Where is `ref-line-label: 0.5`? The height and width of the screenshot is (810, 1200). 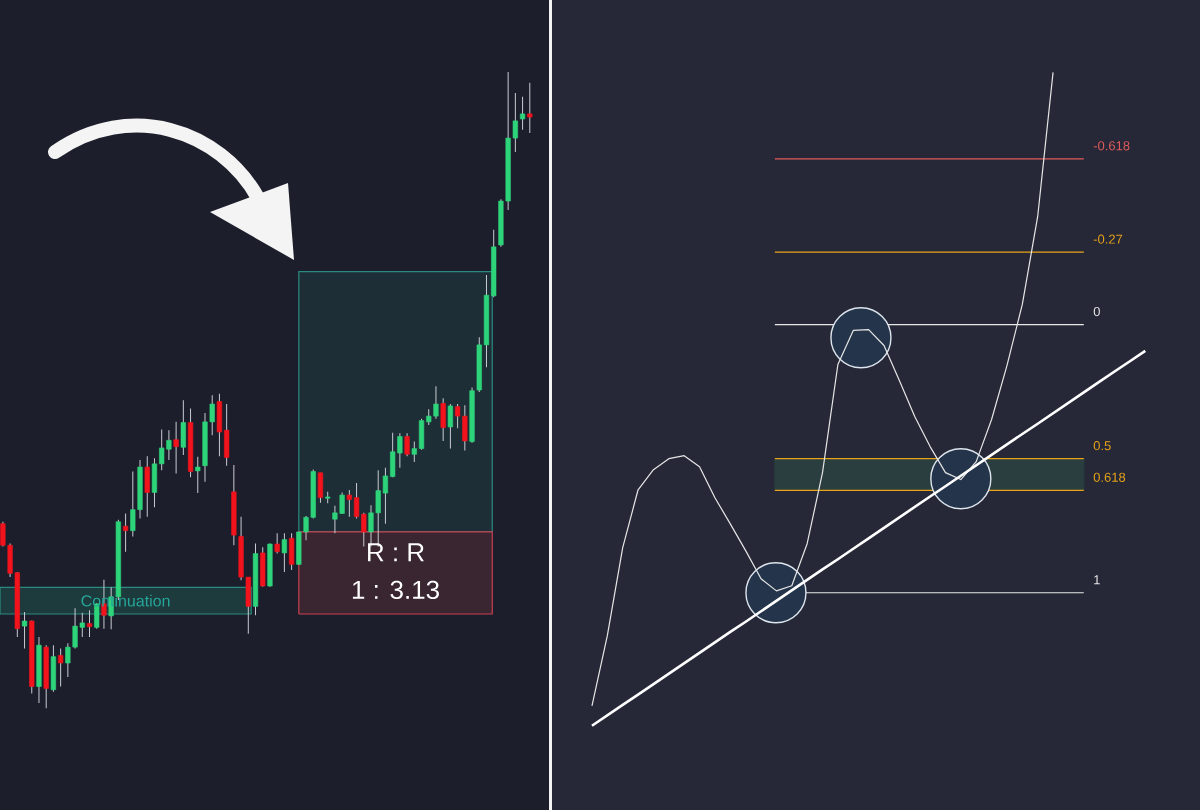 ref-line-label: 0.5 is located at coordinates (1102, 446).